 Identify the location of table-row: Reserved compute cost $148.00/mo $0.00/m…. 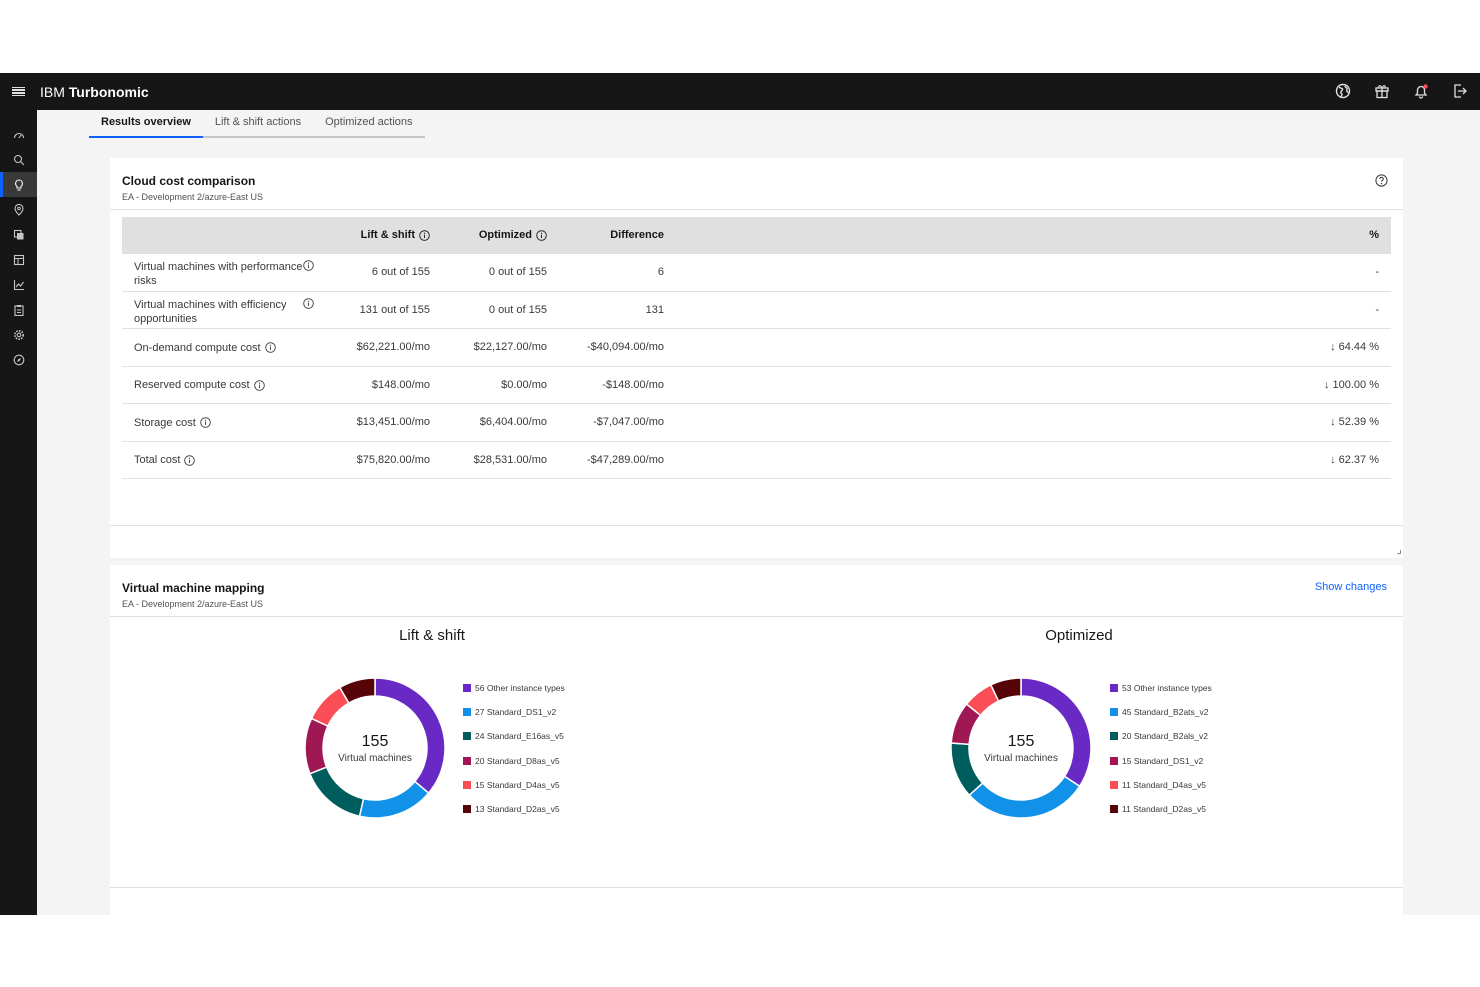
(756, 385).